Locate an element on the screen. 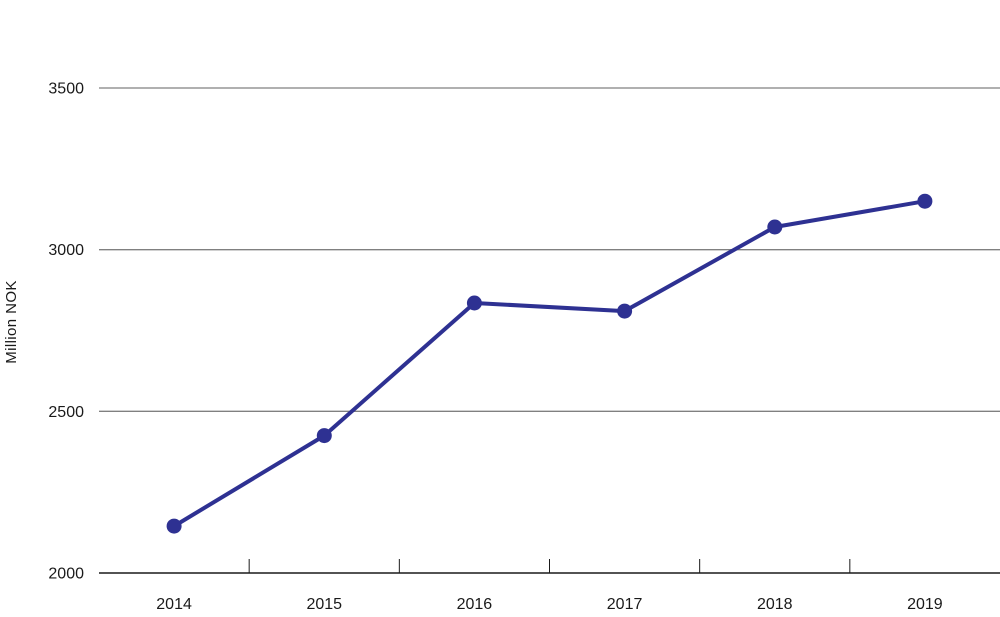 The width and height of the screenshot is (1000, 617). data-point-2019 is located at coordinates (925, 201).